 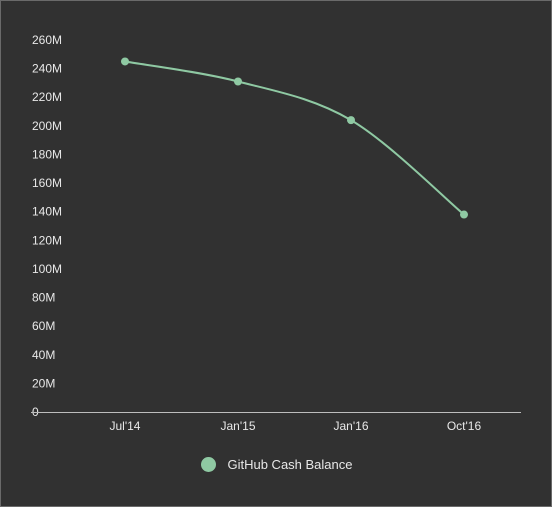 I want to click on y-tick-label: 140M, so click(x=47, y=212).